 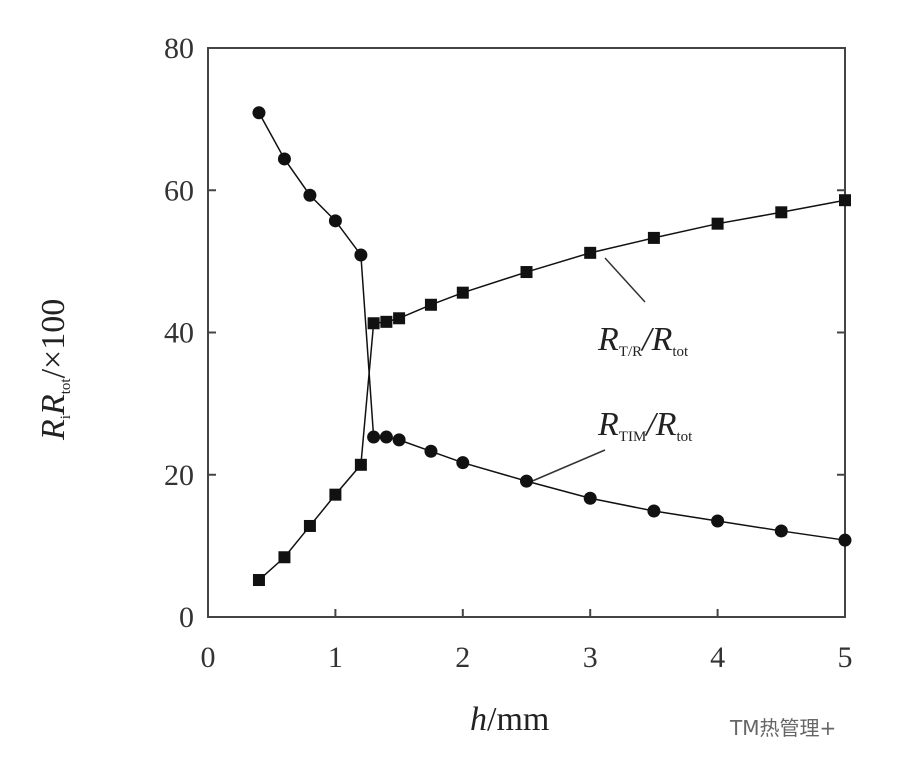 What do you see at coordinates (179, 48) in the screenshot?
I see `y-tick-label: 80` at bounding box center [179, 48].